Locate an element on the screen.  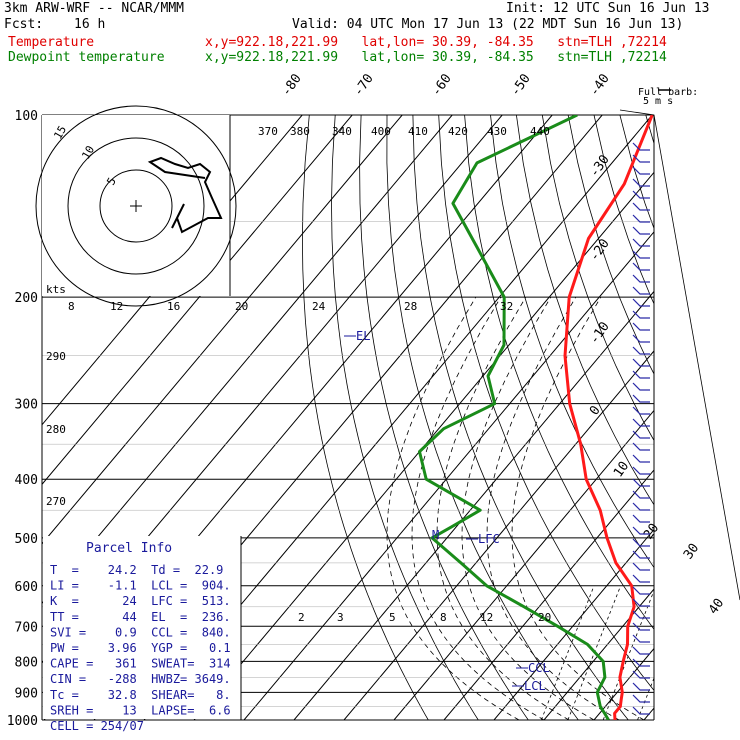
annotation-marker-M: M is located at coordinates (435, 535).